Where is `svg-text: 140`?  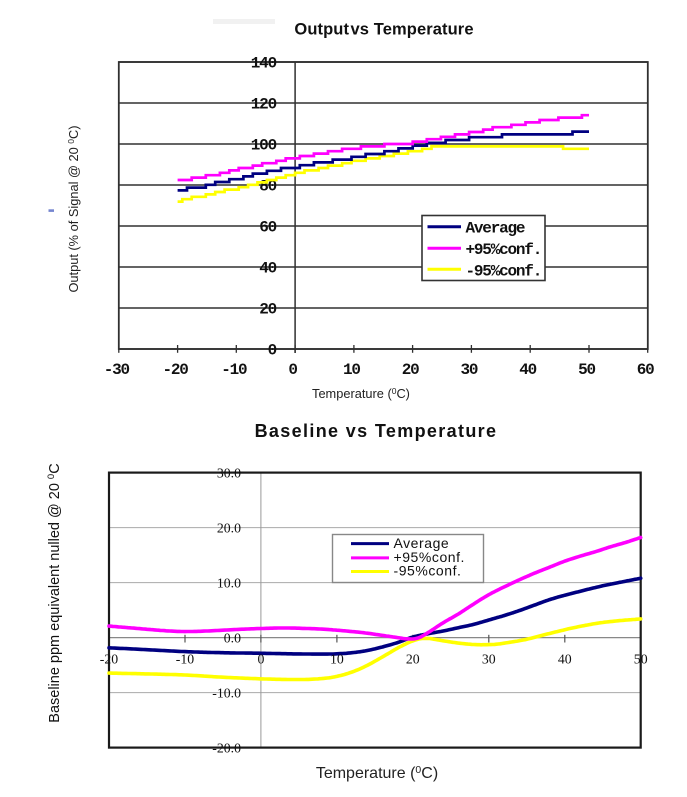
svg-text: 140 is located at coordinates (264, 64).